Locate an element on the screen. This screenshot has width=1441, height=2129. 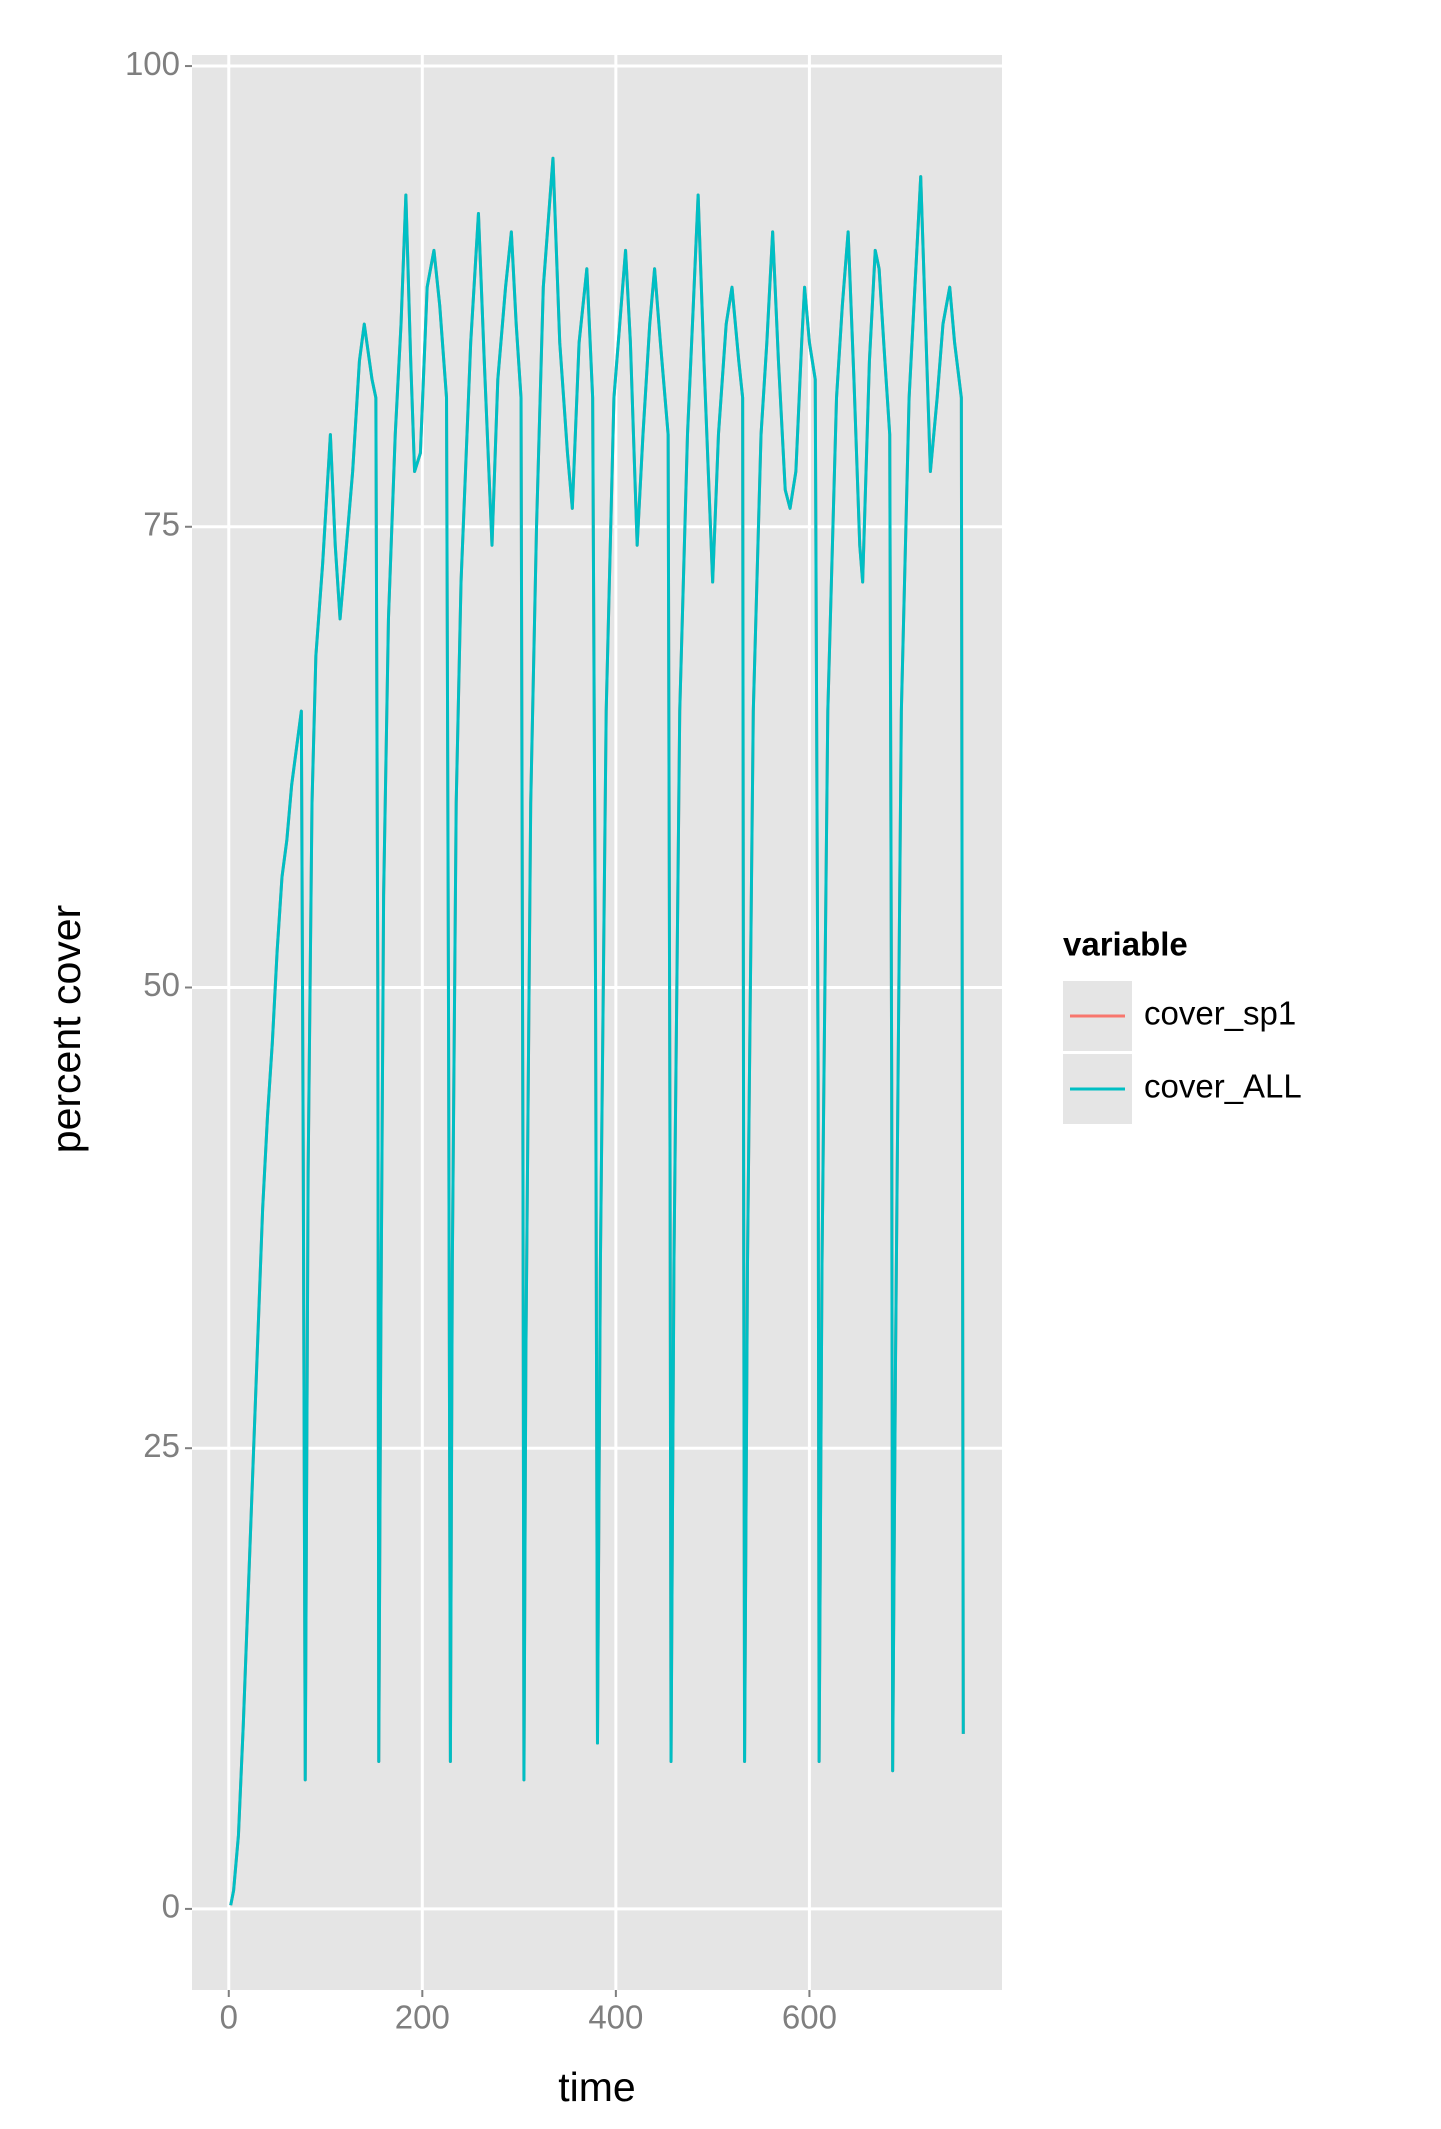
y-axis-title: percent cover is located at coordinates (66, 1029).